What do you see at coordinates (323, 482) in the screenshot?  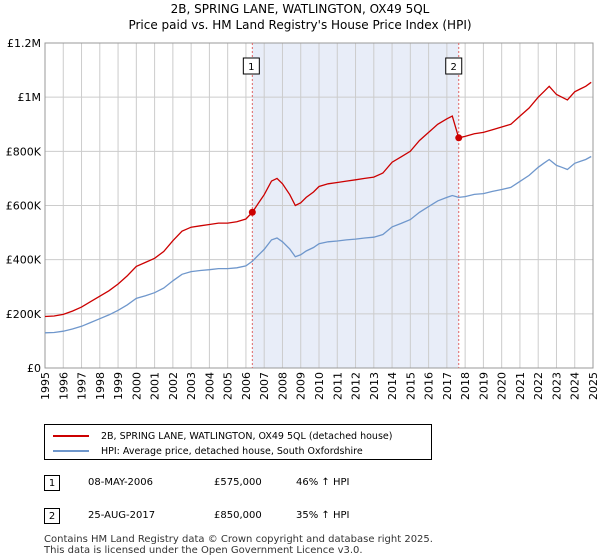 I see `sale-hpi-change: 46% ↑ HPI` at bounding box center [323, 482].